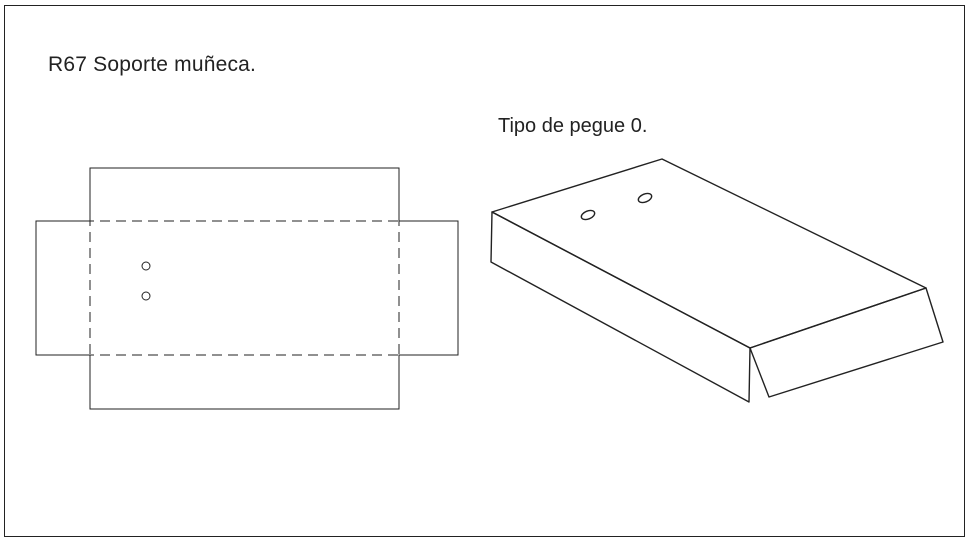 This screenshot has width=970, height=543. I want to click on box-right-face, so click(846, 342).